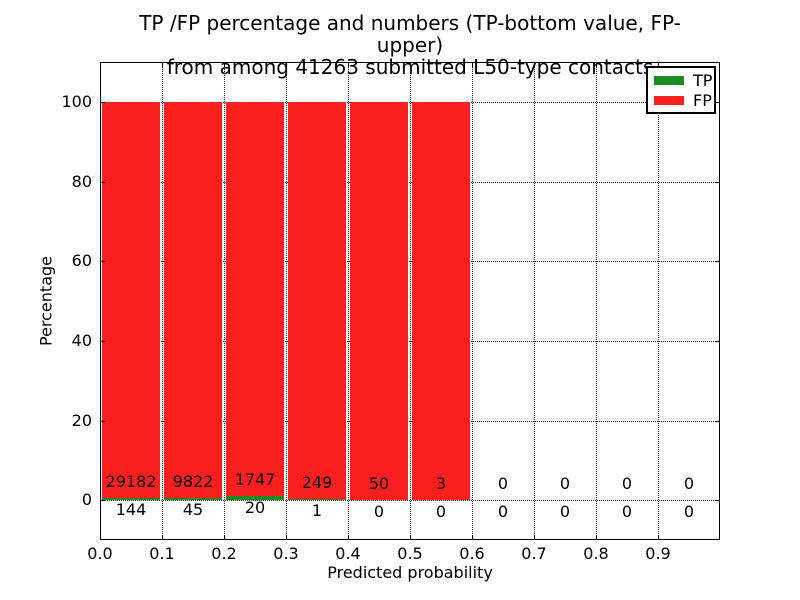  I want to click on tp-count-label: 45, so click(193, 510).